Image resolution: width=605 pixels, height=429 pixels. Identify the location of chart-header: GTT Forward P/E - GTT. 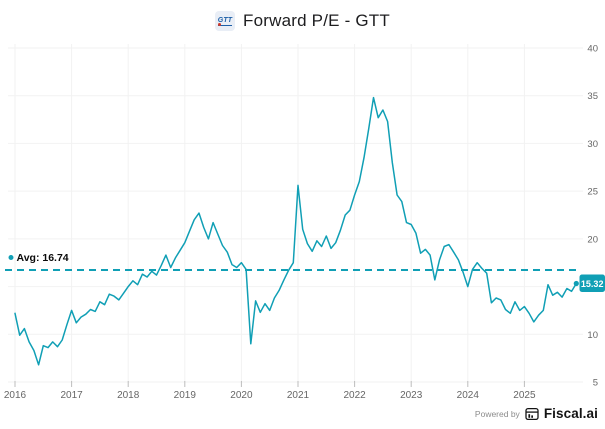
(302, 21).